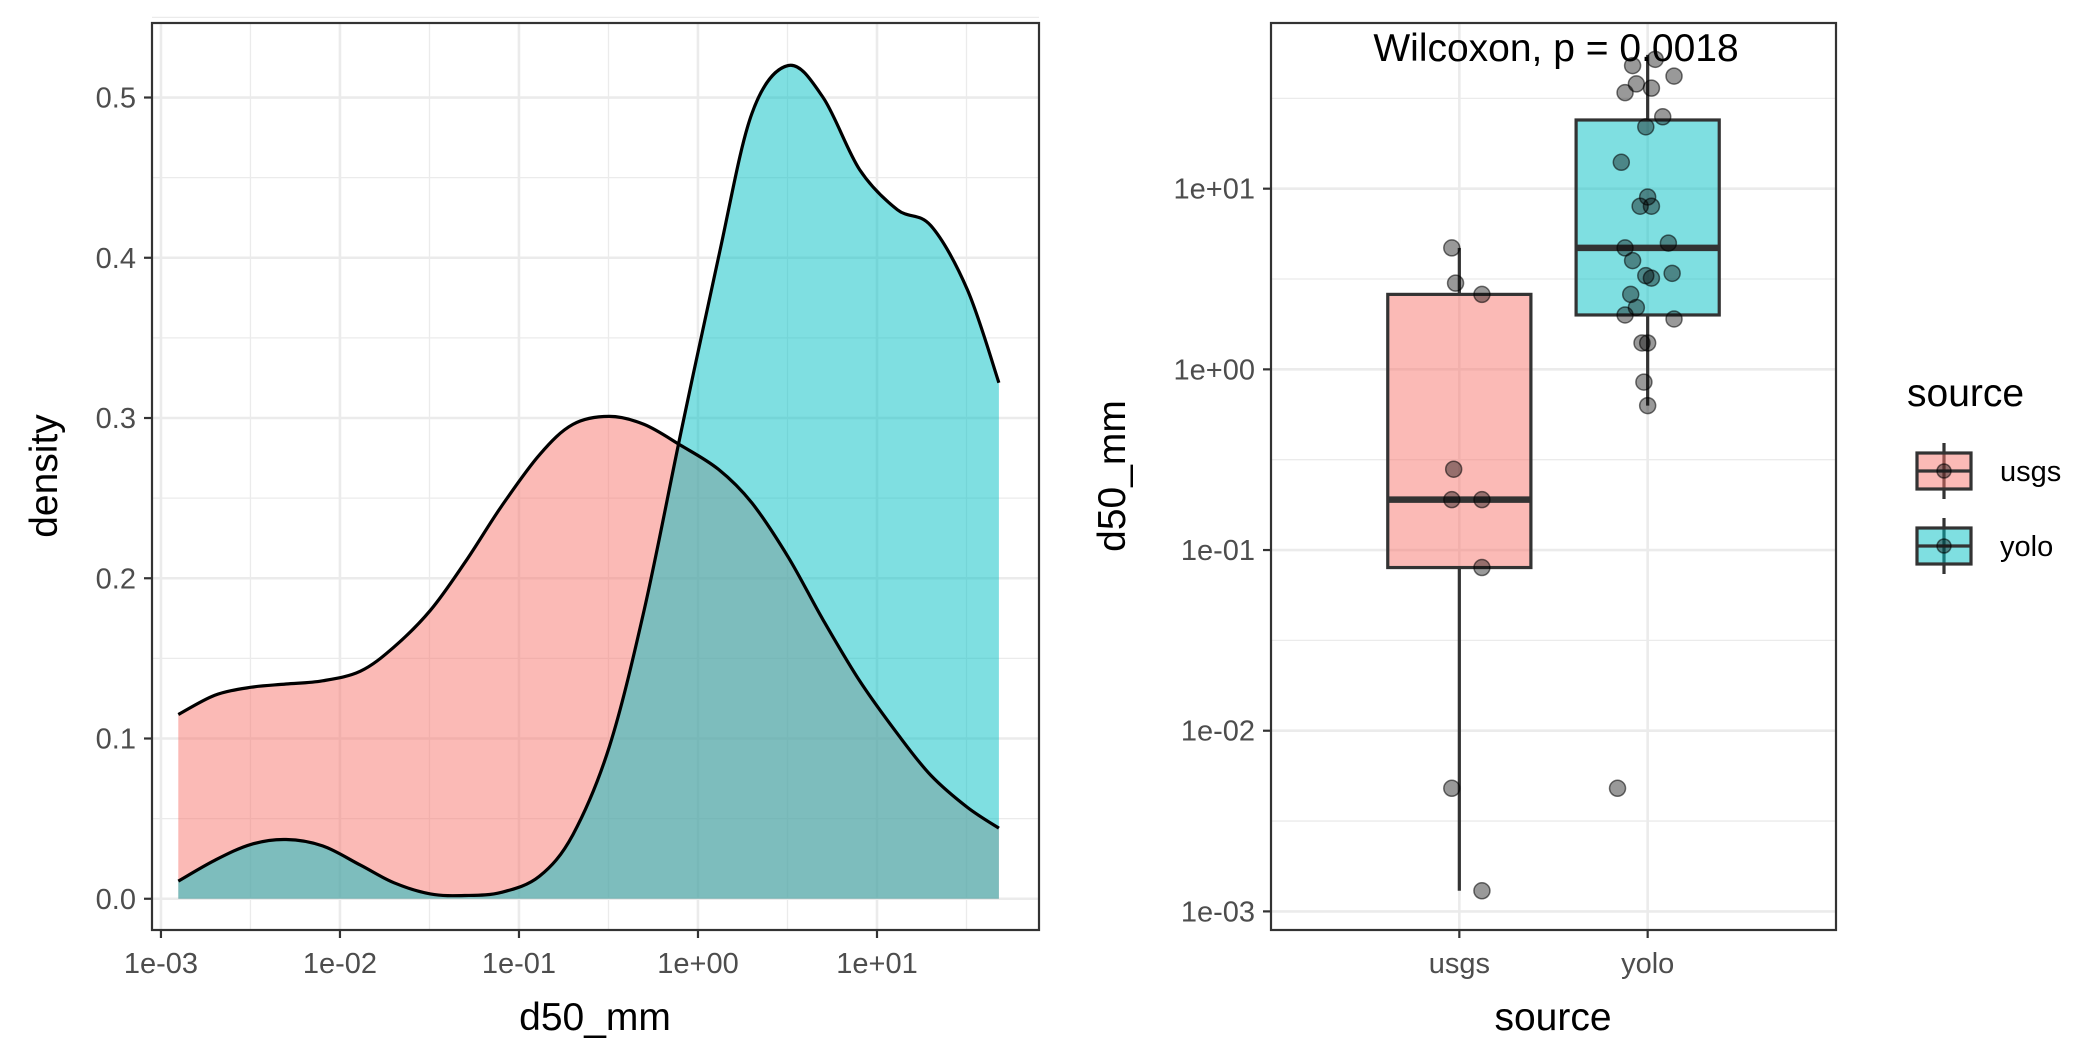 The width and height of the screenshot is (2100, 1050). I want to click on legend-item-yolo: yolo, so click(1984, 546).